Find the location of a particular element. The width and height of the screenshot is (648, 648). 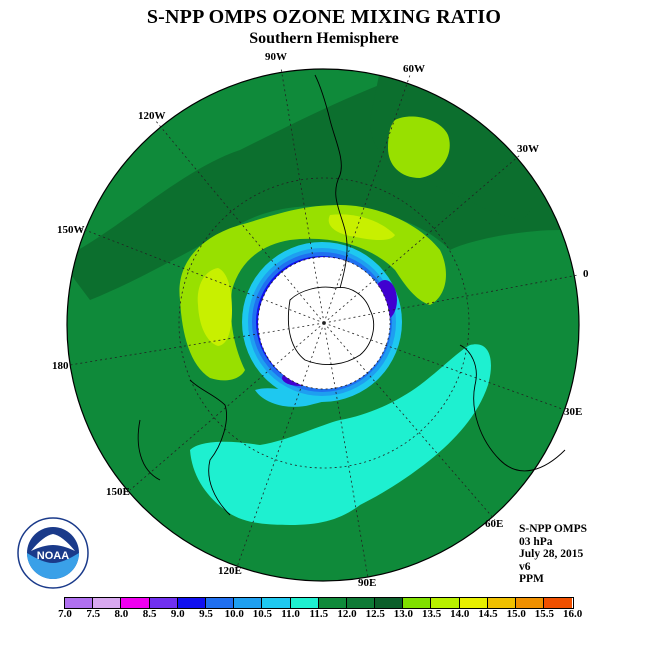

colorbar-tick-label: 7.0 is located at coordinates (65, 614).